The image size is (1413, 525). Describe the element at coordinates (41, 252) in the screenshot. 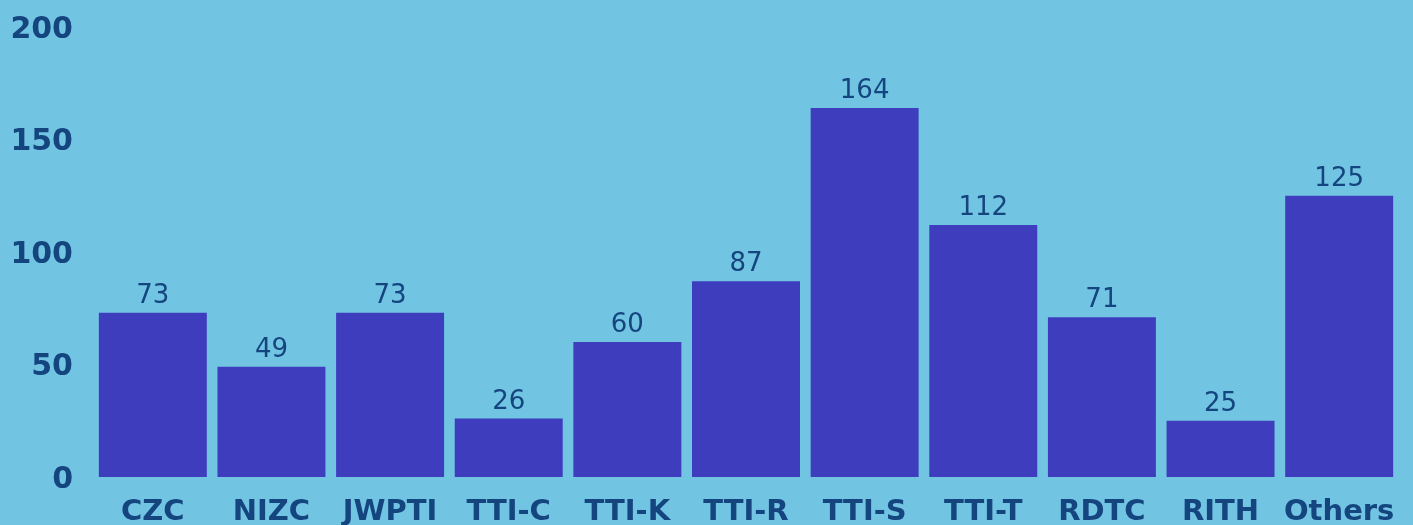

I see `y-tick-label: 100` at that location.